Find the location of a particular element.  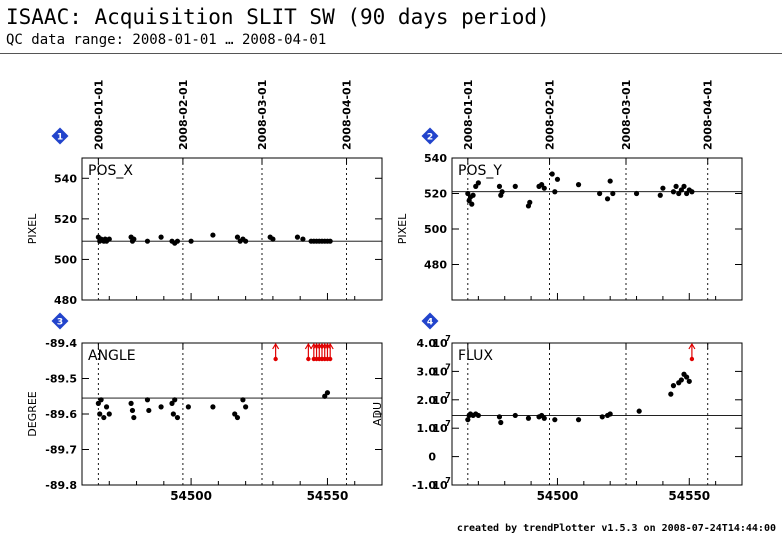

panel-badge-number: 3 is located at coordinates (60, 323).